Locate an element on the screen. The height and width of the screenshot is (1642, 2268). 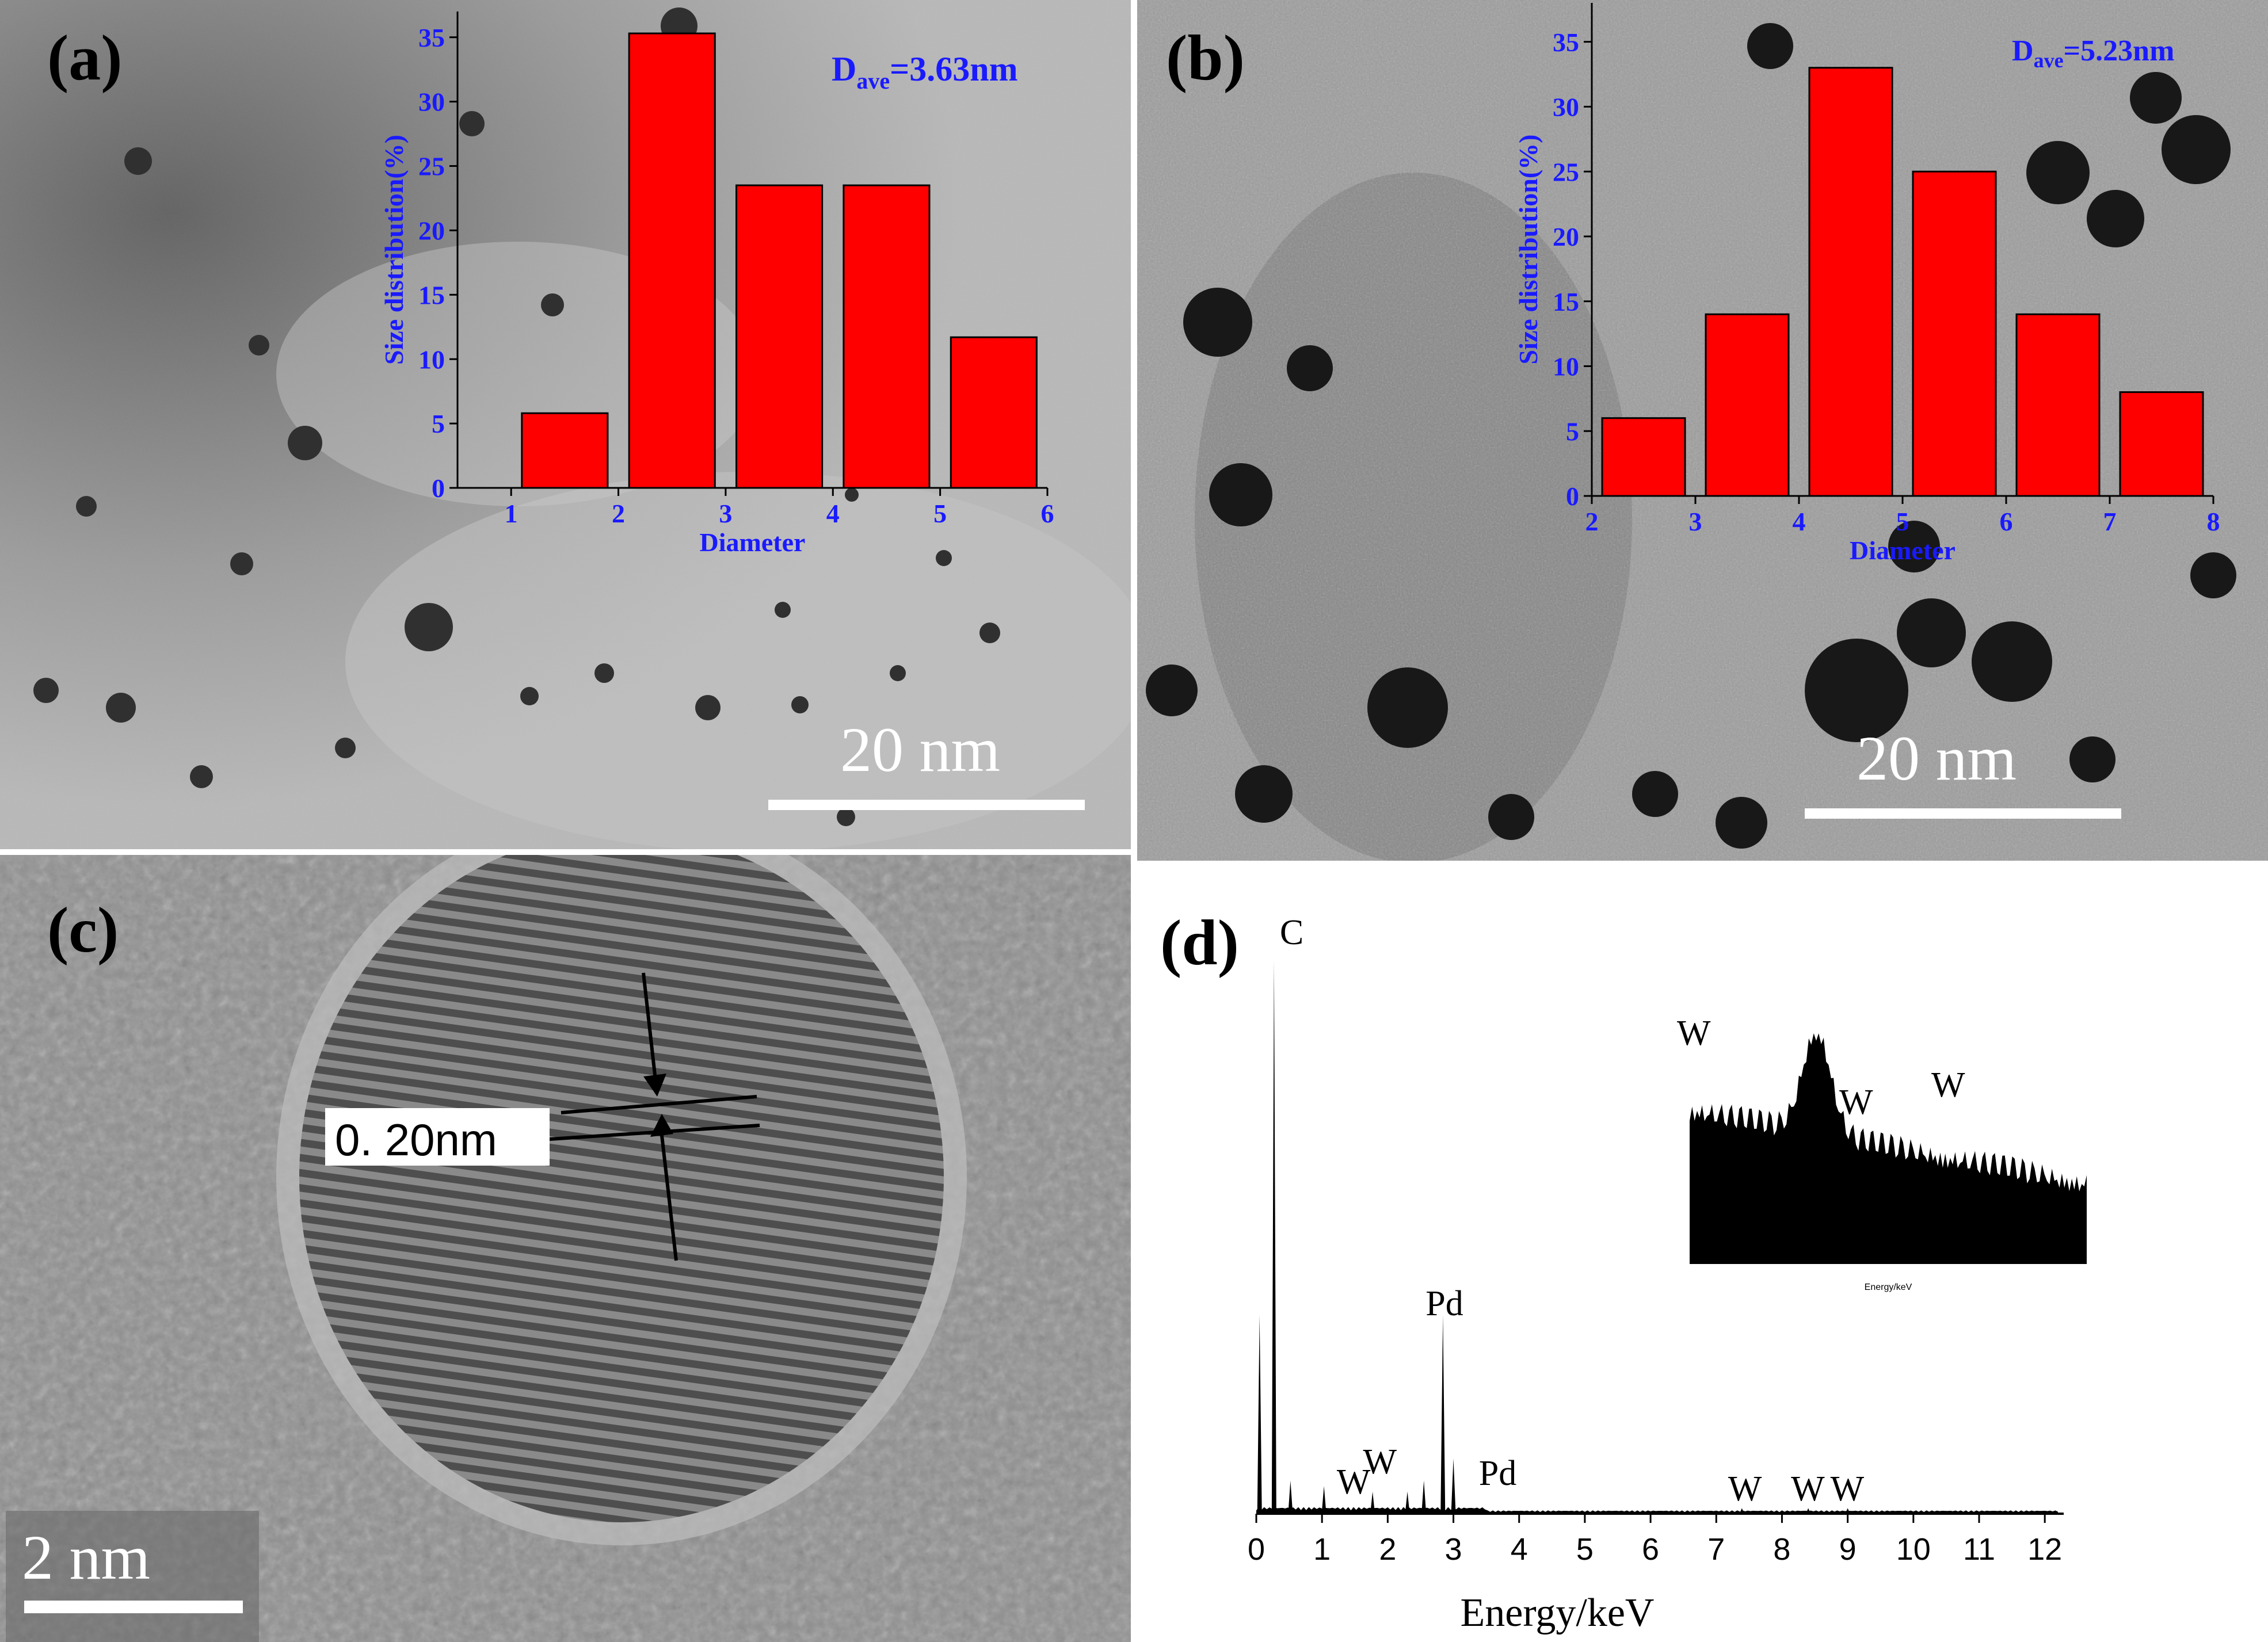
dave-label: Dave=5.23nm is located at coordinates (2093, 53).